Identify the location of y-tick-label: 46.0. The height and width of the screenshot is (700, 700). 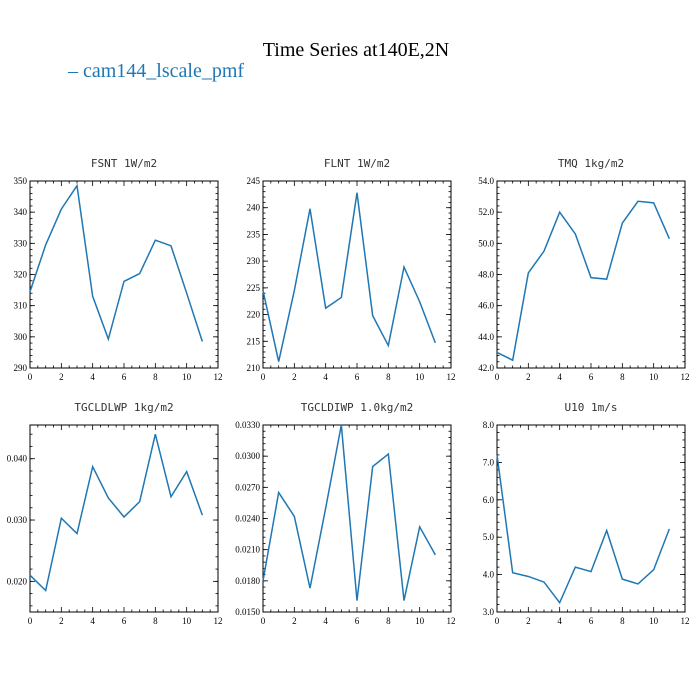
(486, 306).